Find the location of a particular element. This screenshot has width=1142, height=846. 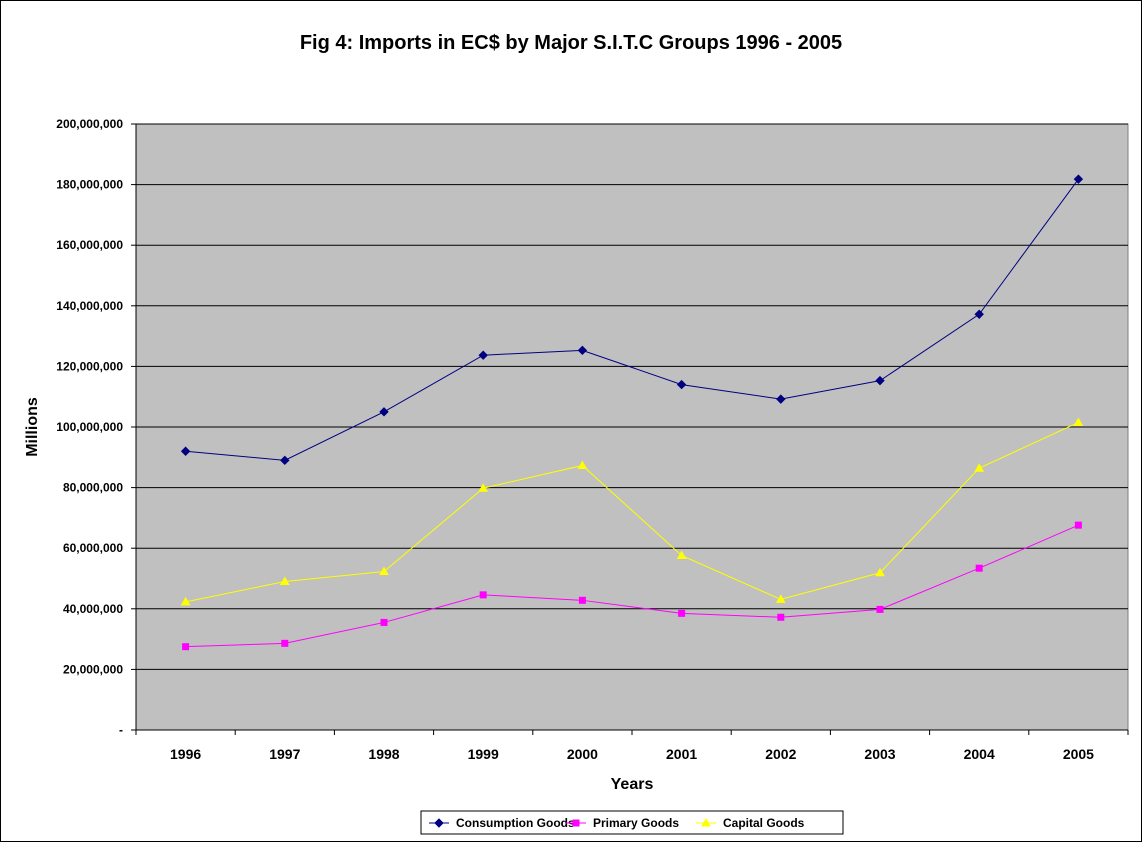

legend-item-capital-goods: Capital Goods is located at coordinates (750, 823).